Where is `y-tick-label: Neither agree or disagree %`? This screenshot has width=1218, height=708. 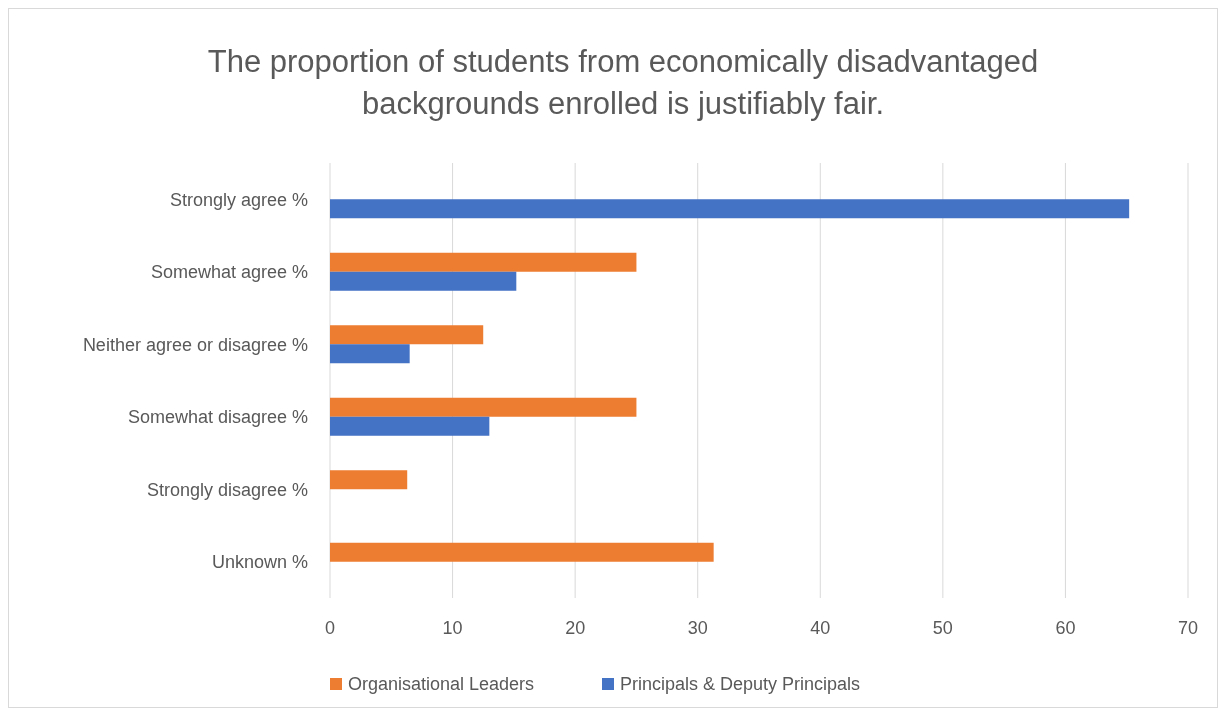 y-tick-label: Neither agree or disagree % is located at coordinates (195, 344).